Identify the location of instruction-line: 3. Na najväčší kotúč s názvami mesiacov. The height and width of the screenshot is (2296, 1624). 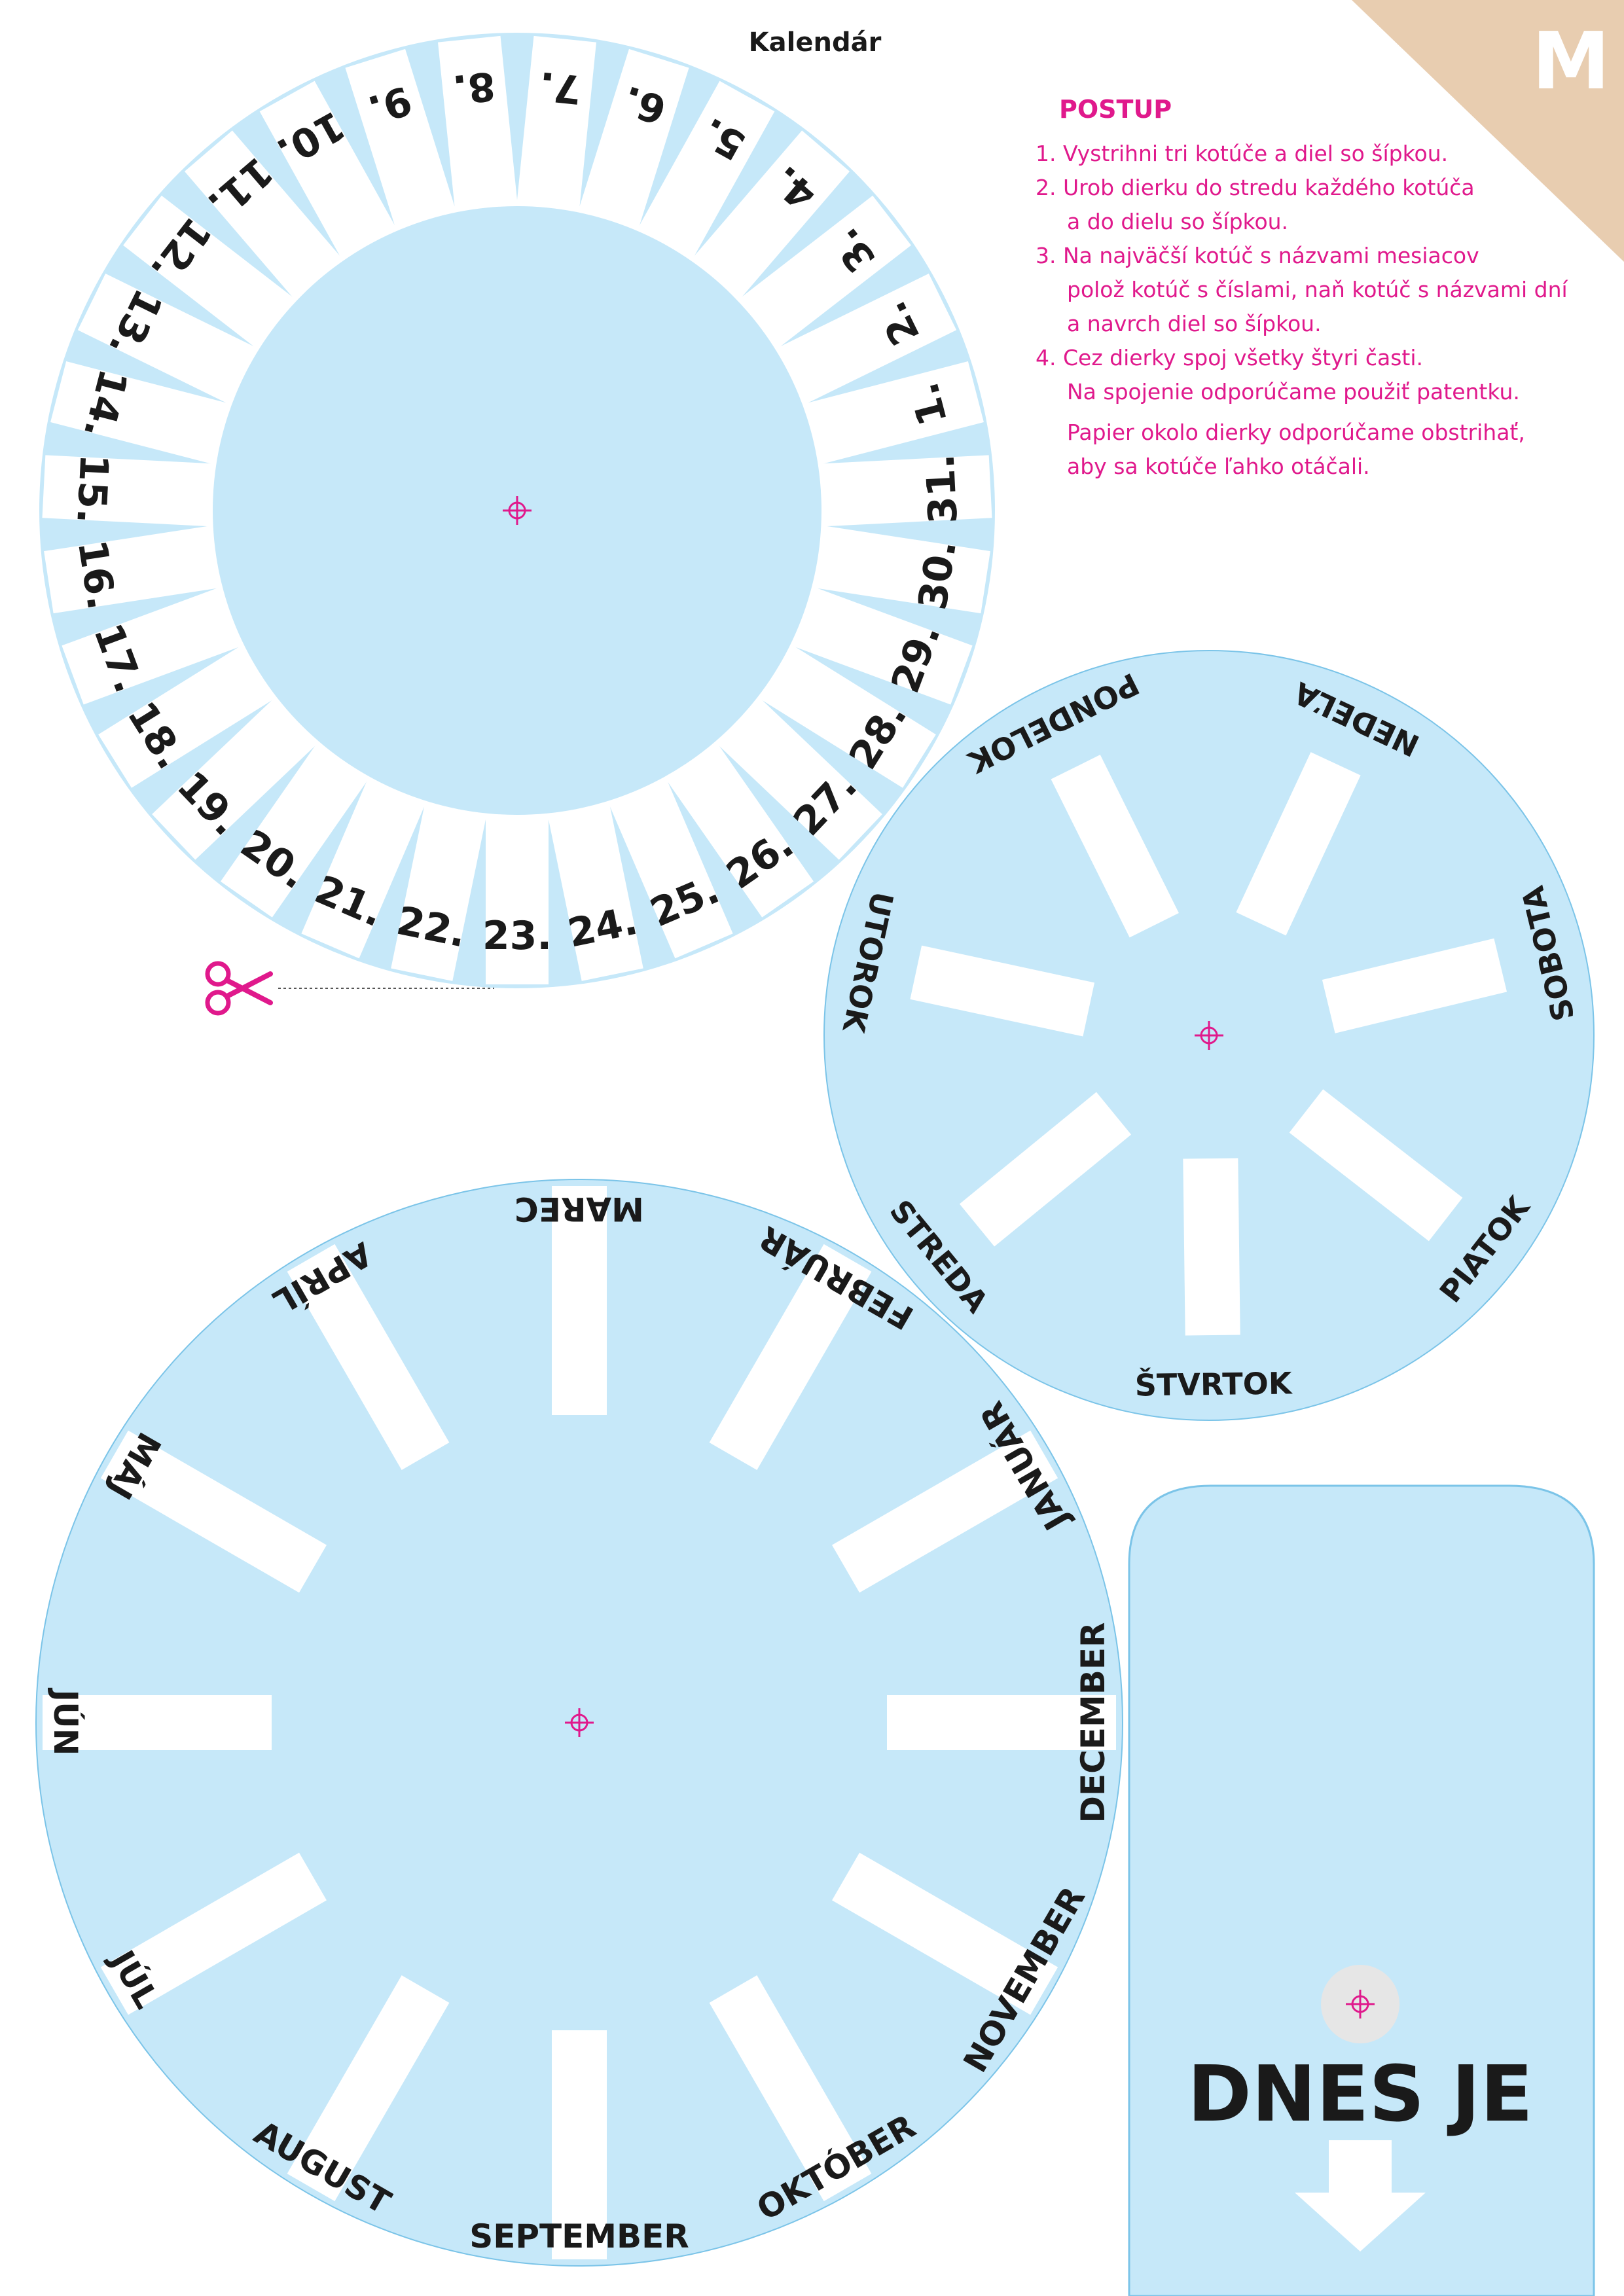
(1257, 255).